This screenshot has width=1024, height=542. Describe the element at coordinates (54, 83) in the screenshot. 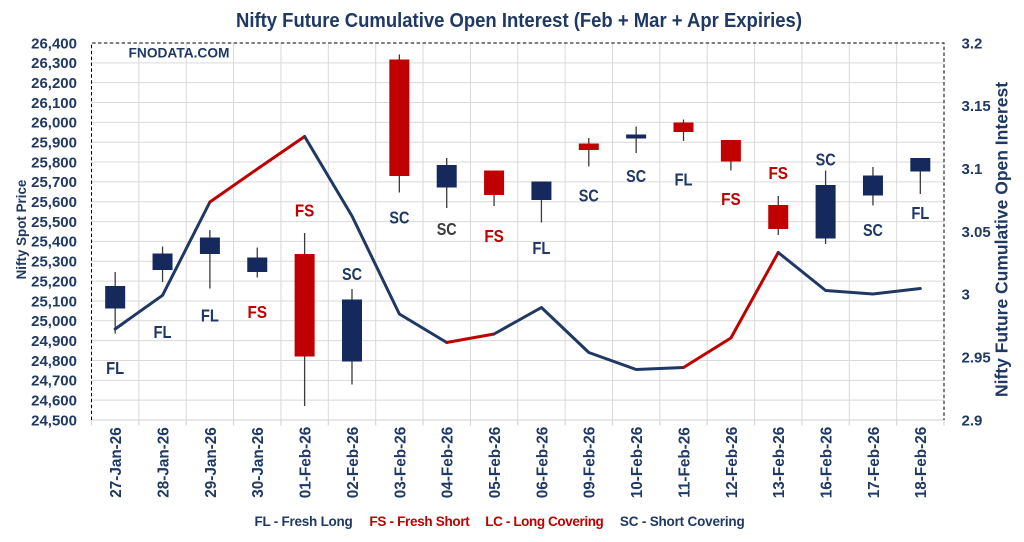

I see `svg-text: 26,200` at that location.